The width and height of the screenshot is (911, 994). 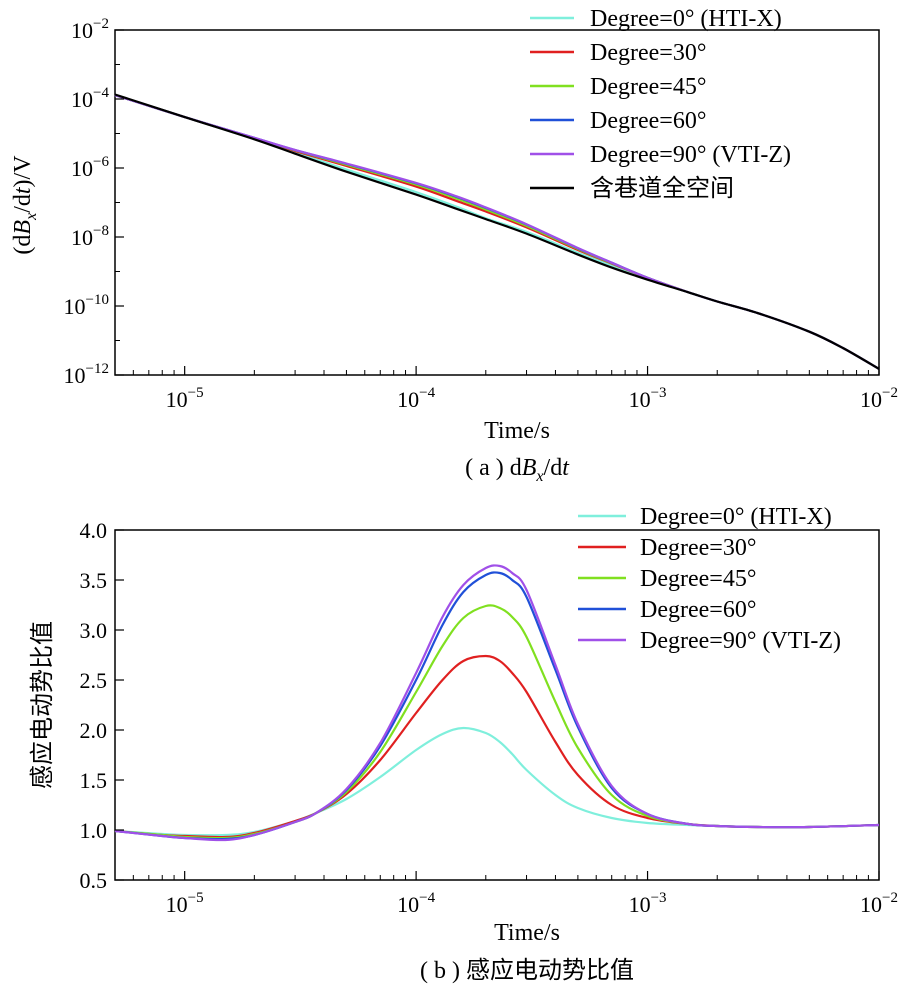 I want to click on x-axis-label-b: Time/s, so click(x=527, y=933).